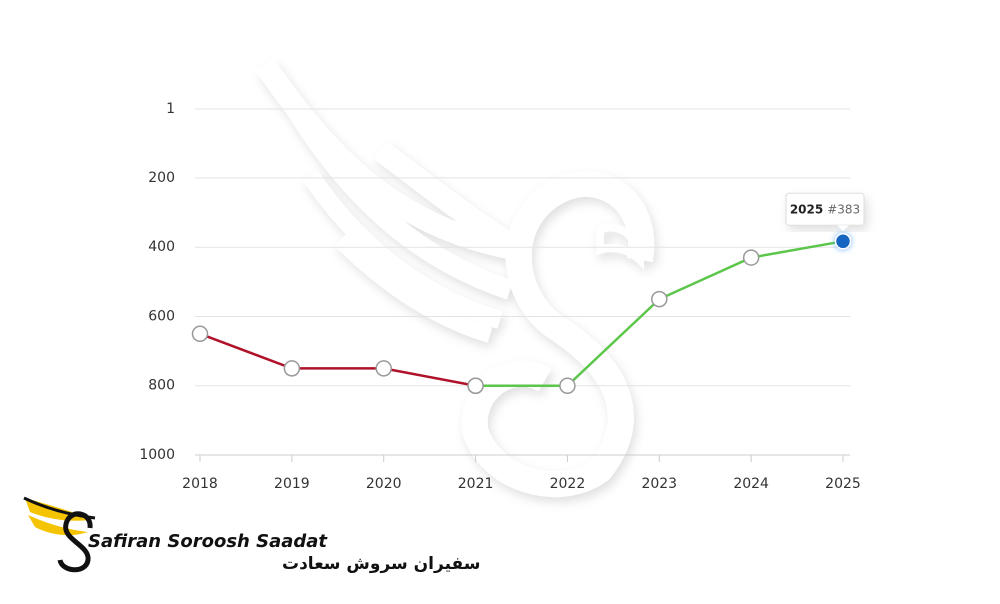 Image resolution: width=1000 pixels, height=604 pixels. I want to click on x-tick-label: 2024, so click(751, 484).